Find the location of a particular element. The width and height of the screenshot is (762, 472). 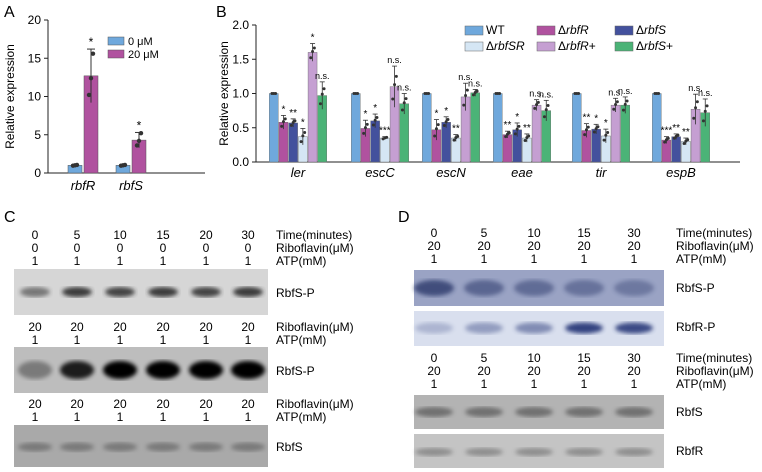

x-tick-label: eae is located at coordinates (522, 172).